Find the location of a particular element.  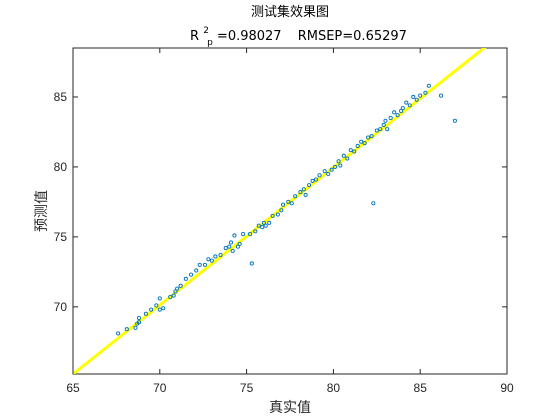

y-tick-label: 70 is located at coordinates (61, 307).